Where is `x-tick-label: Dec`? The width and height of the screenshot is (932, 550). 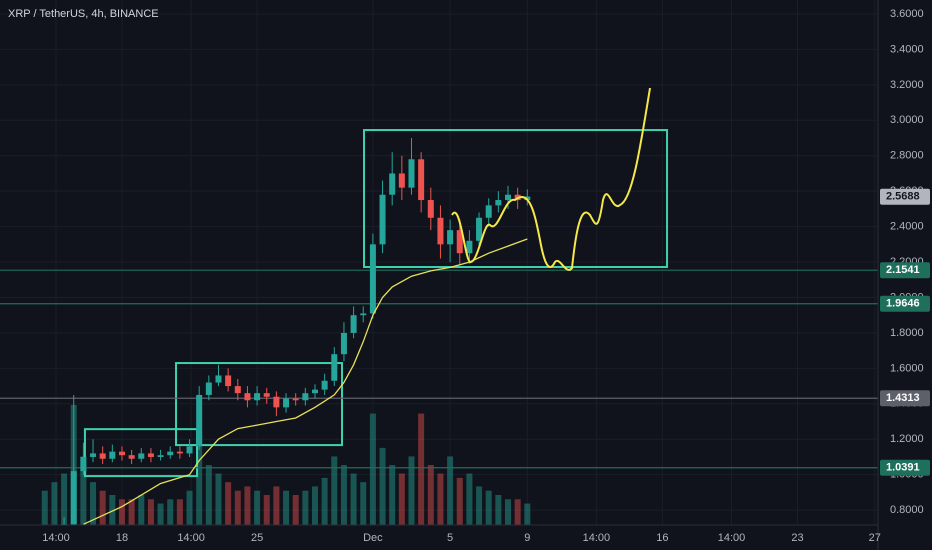
x-tick-label: Dec is located at coordinates (373, 538).